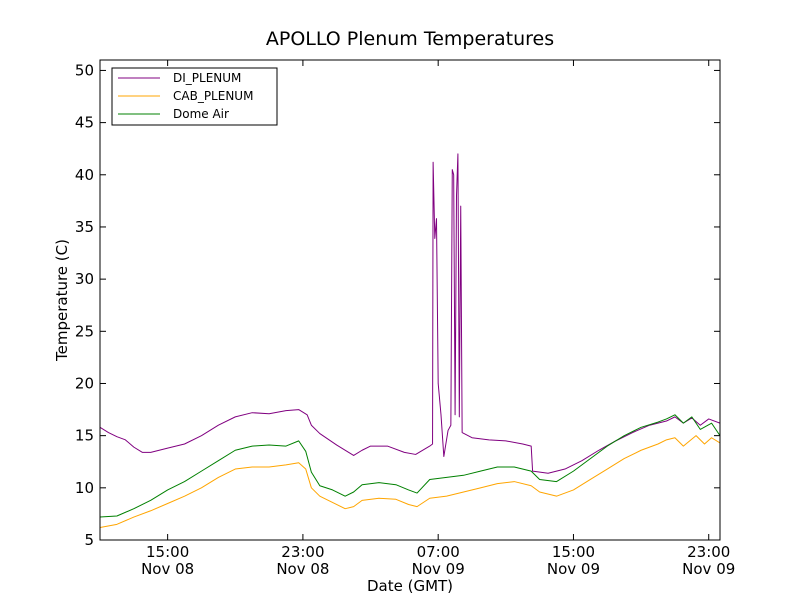 This screenshot has height=600, width=800. Describe the element at coordinates (410, 481) in the screenshot. I see `series-line-cab-plenum` at that location.